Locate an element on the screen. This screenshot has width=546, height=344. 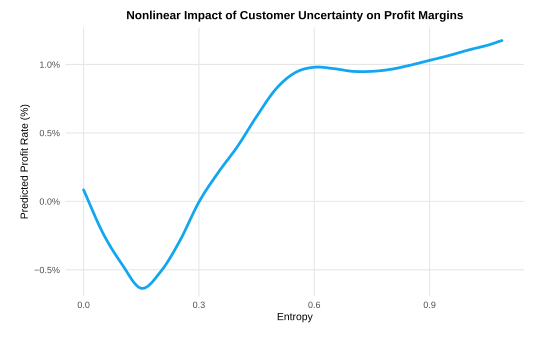
x-tick-label: 0.9 is located at coordinates (430, 305).